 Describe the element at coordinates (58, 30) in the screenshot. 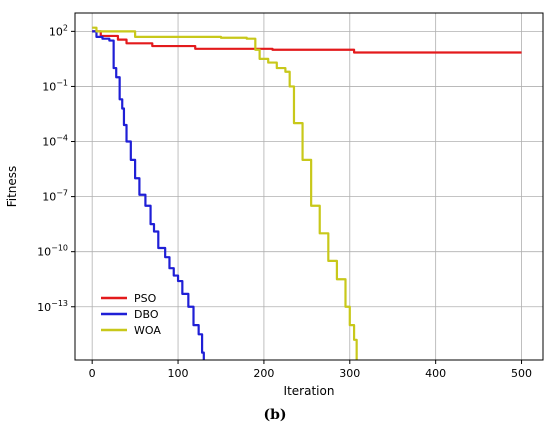

I see `y-tick-label: 10²` at that location.